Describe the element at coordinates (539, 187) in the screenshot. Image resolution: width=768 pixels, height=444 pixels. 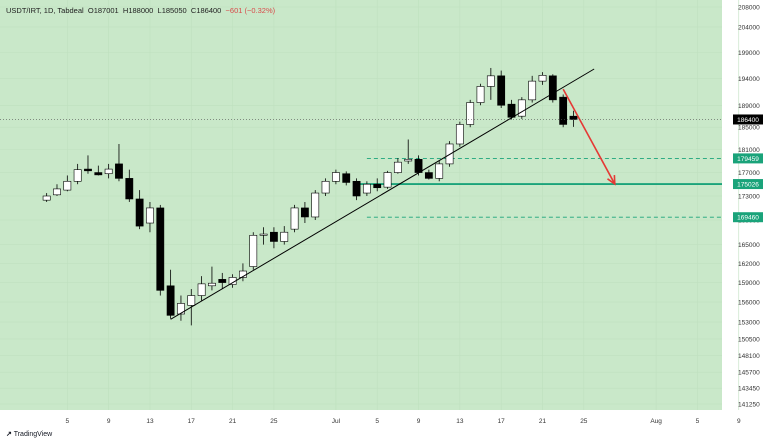
I see `levels` at that location.